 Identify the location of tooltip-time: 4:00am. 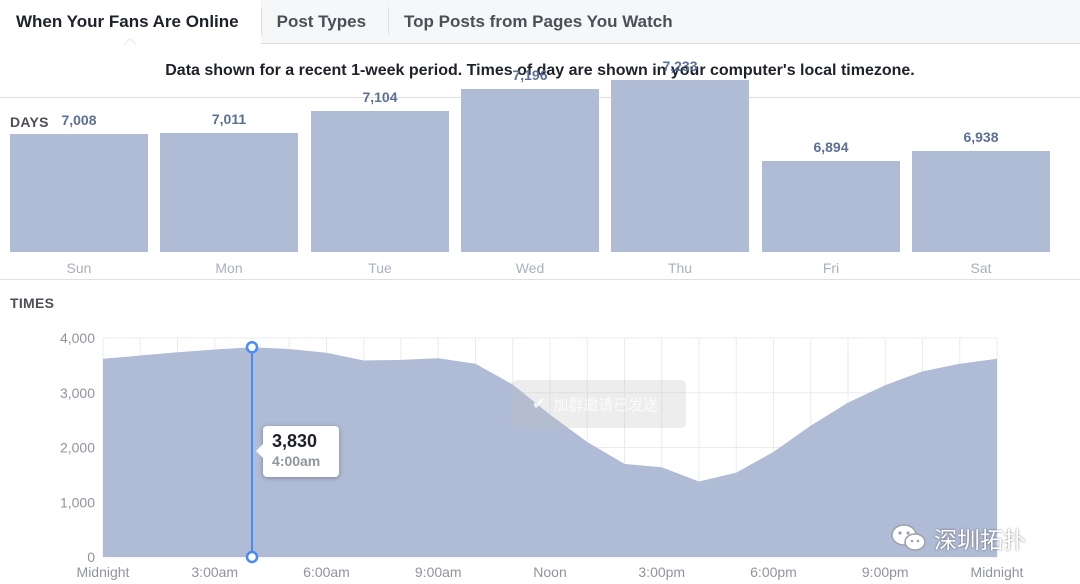
(296, 461).